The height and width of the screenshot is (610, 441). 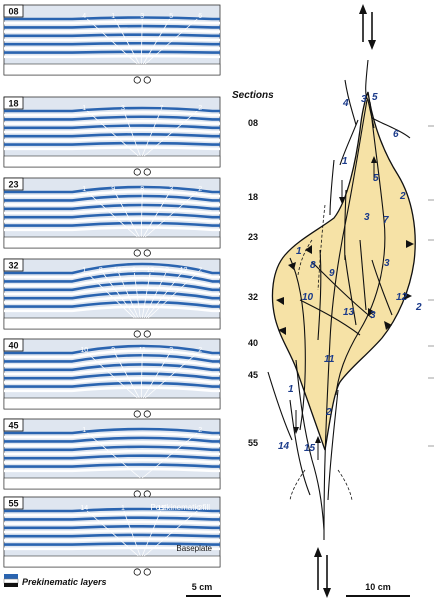 I want to click on map-fault-label: 13, so click(x=349, y=312).